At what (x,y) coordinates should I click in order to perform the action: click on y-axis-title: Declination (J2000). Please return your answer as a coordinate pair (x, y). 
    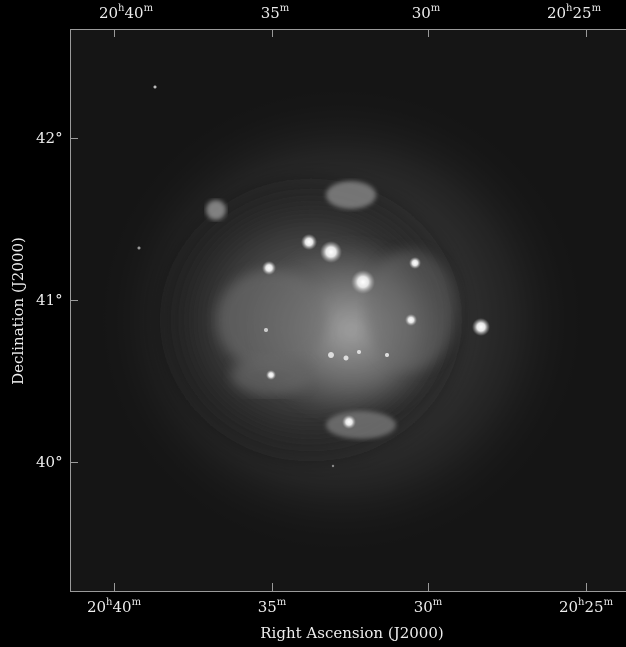
    Looking at the image, I should click on (18, 311).